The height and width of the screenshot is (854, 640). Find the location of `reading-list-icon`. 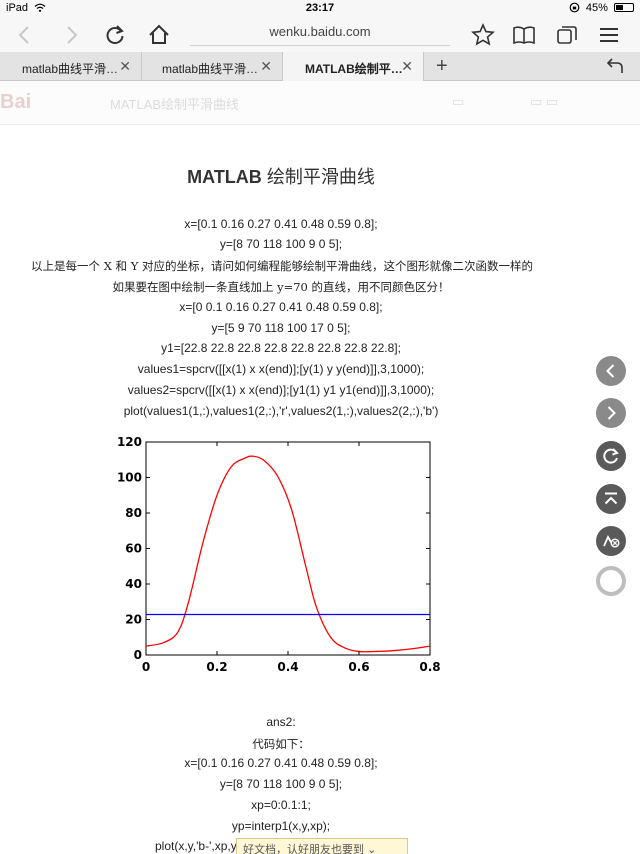

reading-list-icon is located at coordinates (524, 35).